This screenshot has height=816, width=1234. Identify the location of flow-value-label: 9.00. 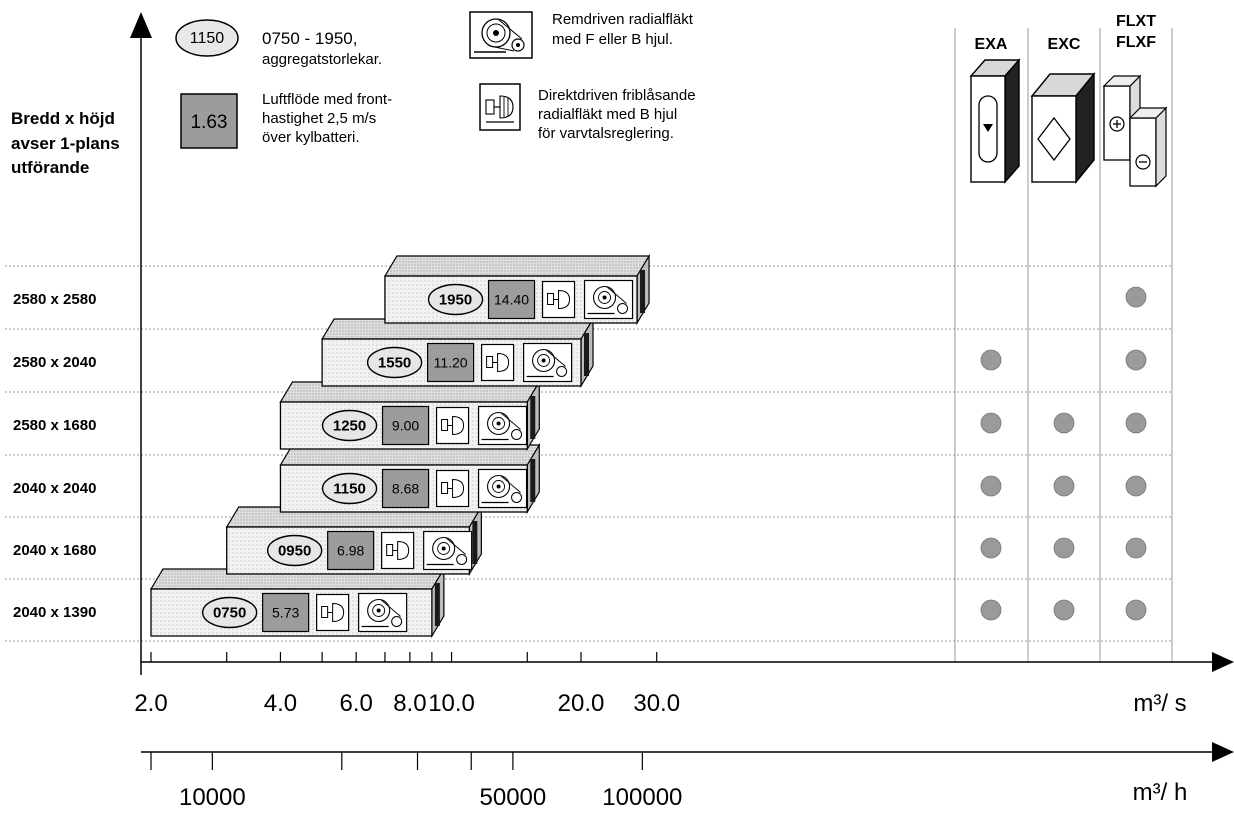
(405, 426).